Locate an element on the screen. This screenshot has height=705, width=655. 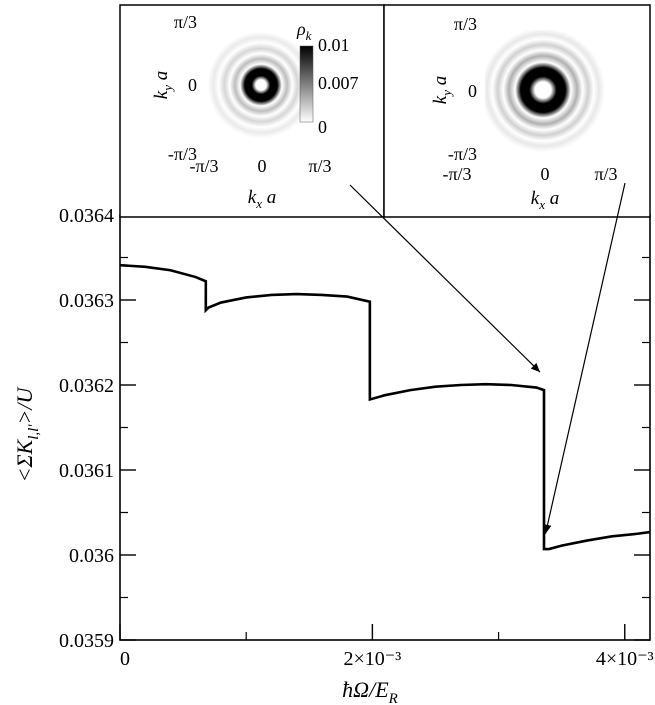
y-axis-title: <ΣKl,l'>/U is located at coordinates (27, 434).